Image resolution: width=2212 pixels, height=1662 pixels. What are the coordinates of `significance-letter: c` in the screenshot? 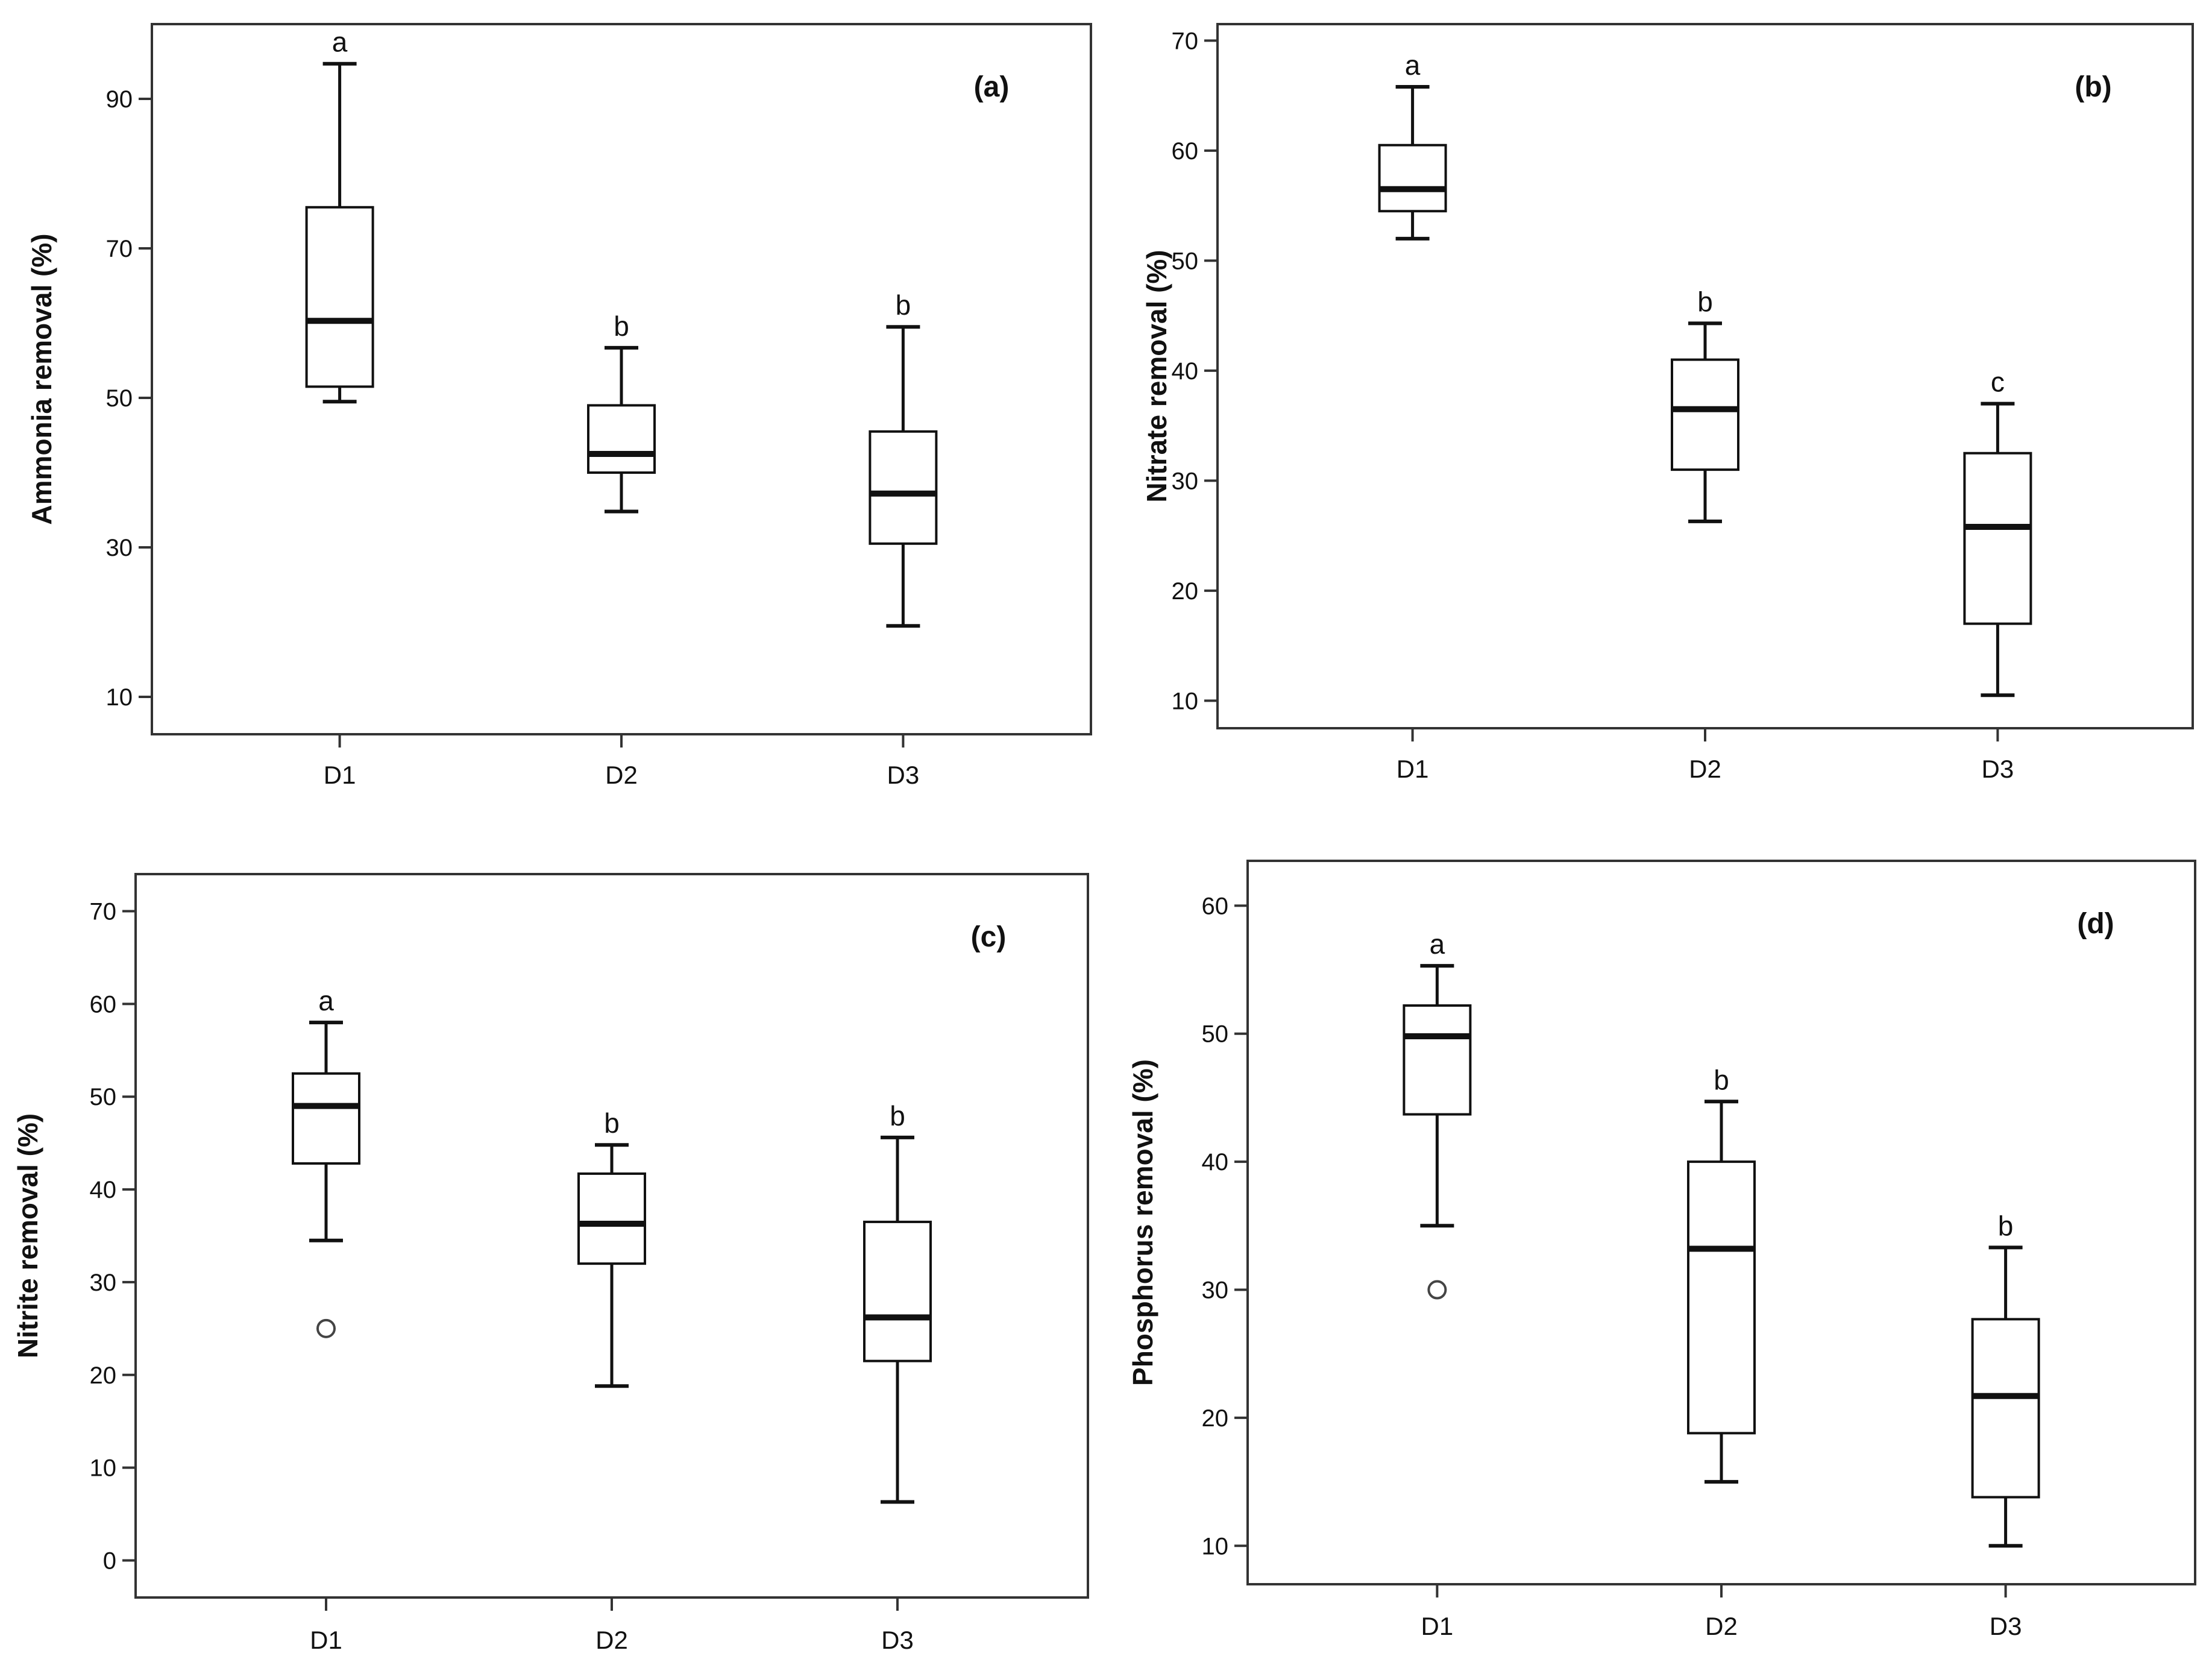 It's located at (1998, 382).